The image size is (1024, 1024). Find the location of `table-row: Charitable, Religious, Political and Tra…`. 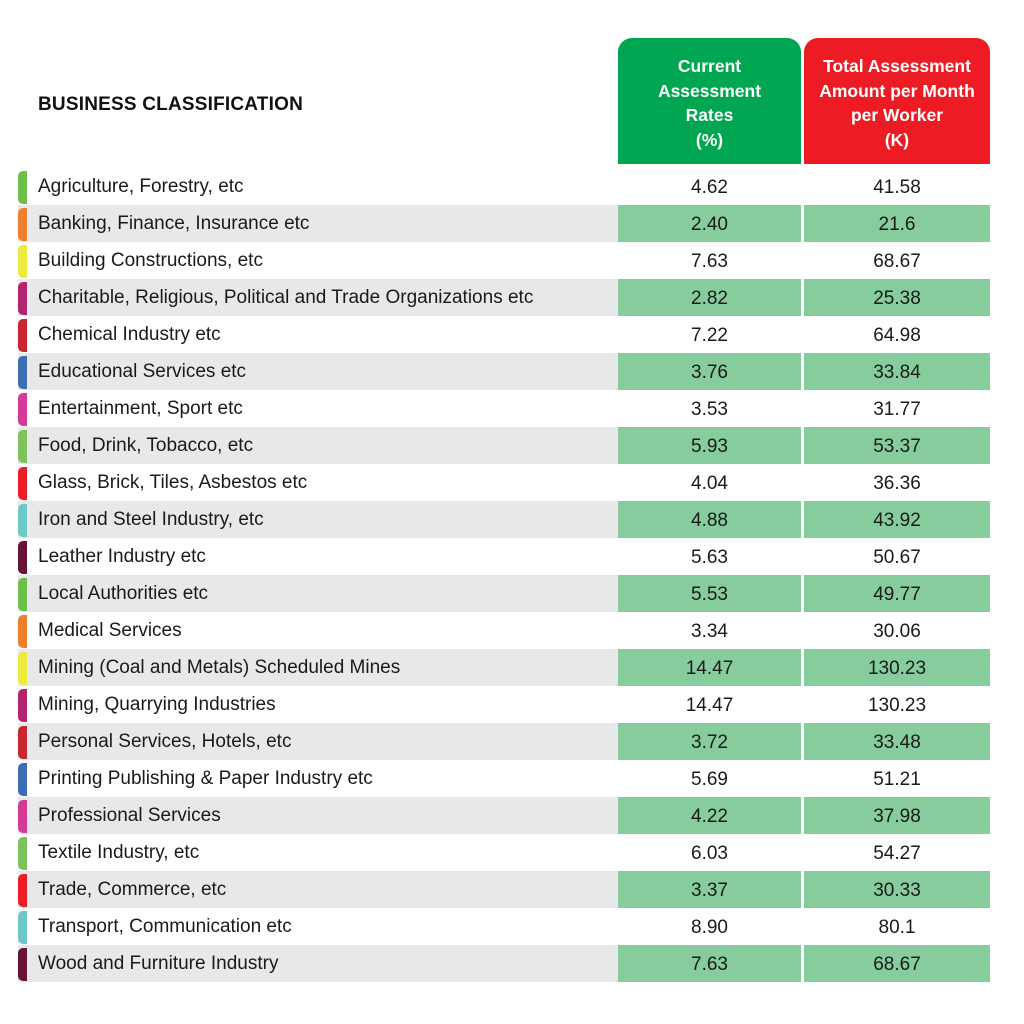

table-row: Charitable, Religious, Political and Tra… is located at coordinates (504, 297).